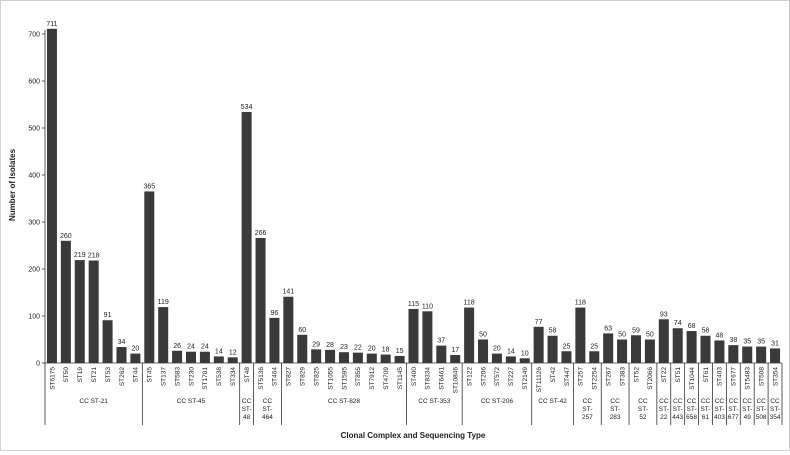 Image resolution: width=790 pixels, height=455 pixels. I want to click on data-label: 50, so click(650, 335).